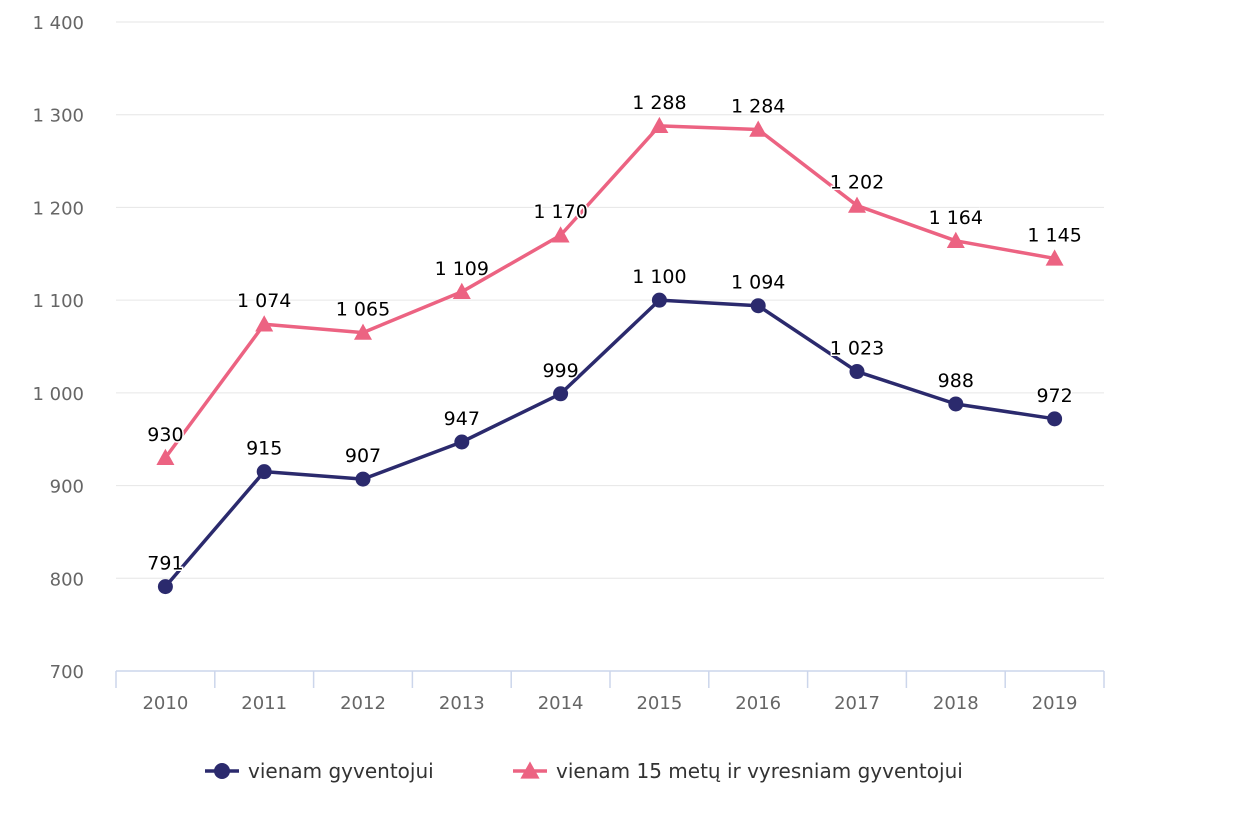 This screenshot has width=1250, height=837. I want to click on data-label: 1 109, so click(462, 269).